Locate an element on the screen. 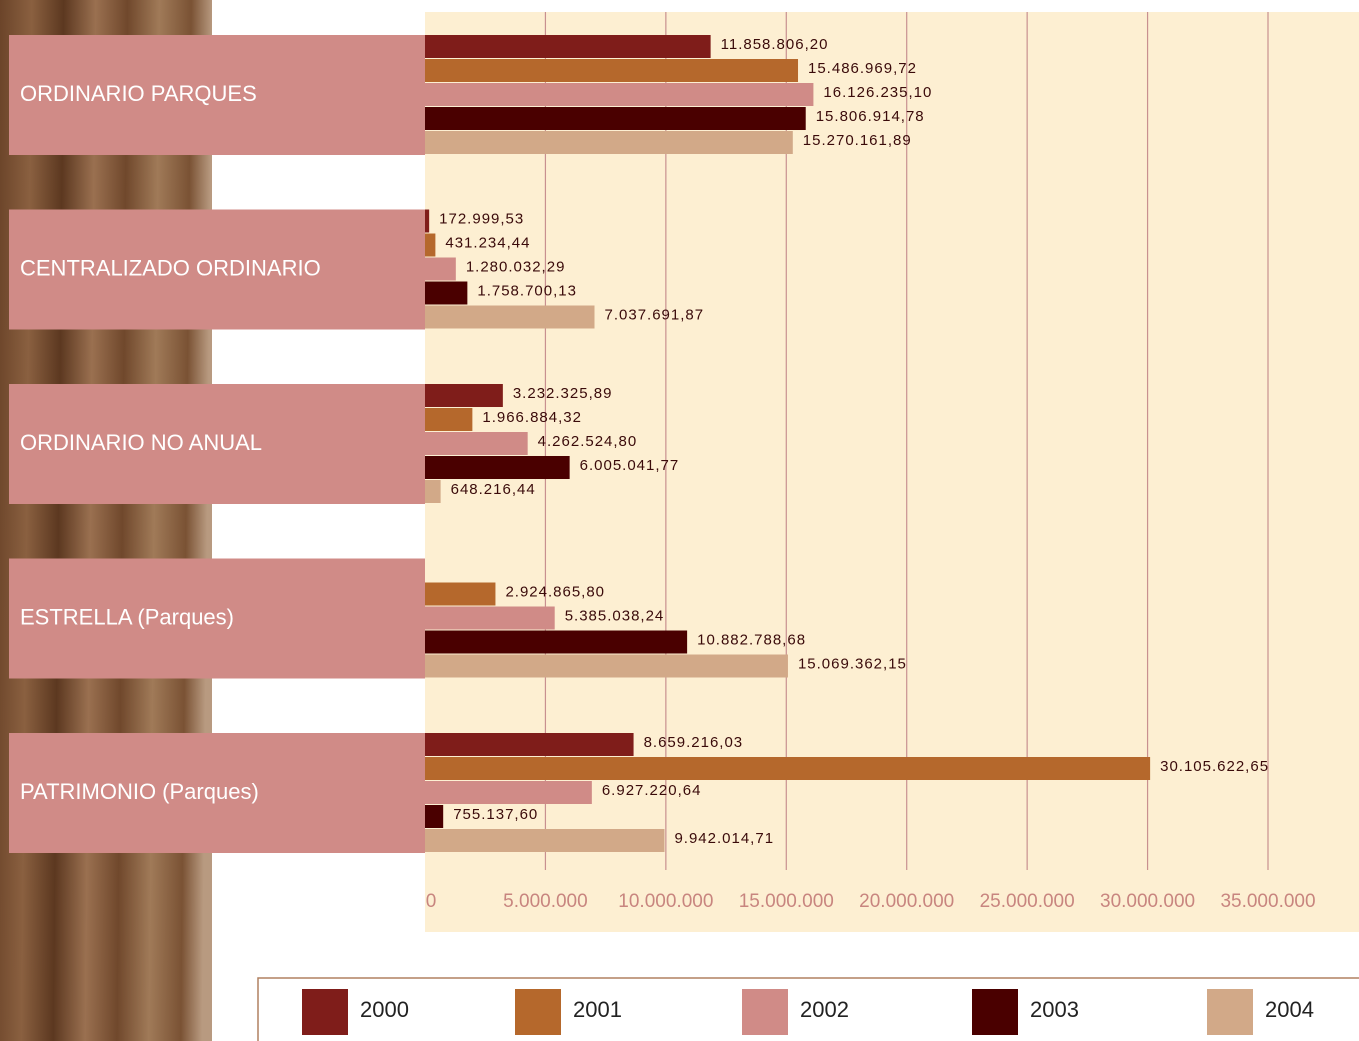  data-label: 11.858.806,20 is located at coordinates (775, 44).